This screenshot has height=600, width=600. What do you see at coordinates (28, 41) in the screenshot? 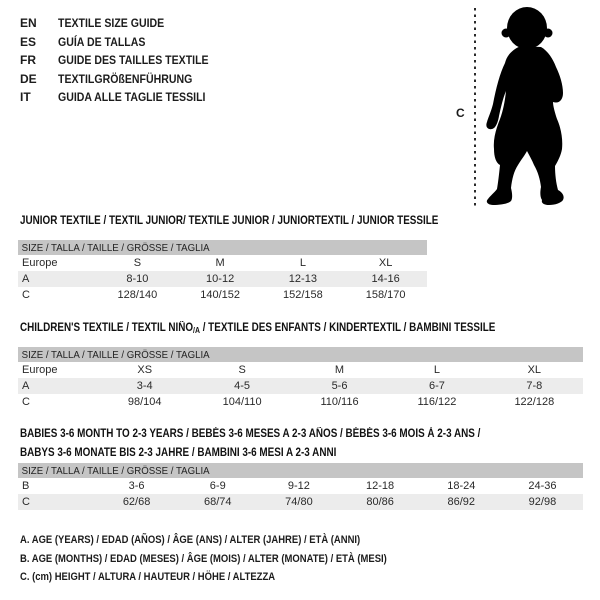
I see `language-code: ES` at bounding box center [28, 41].